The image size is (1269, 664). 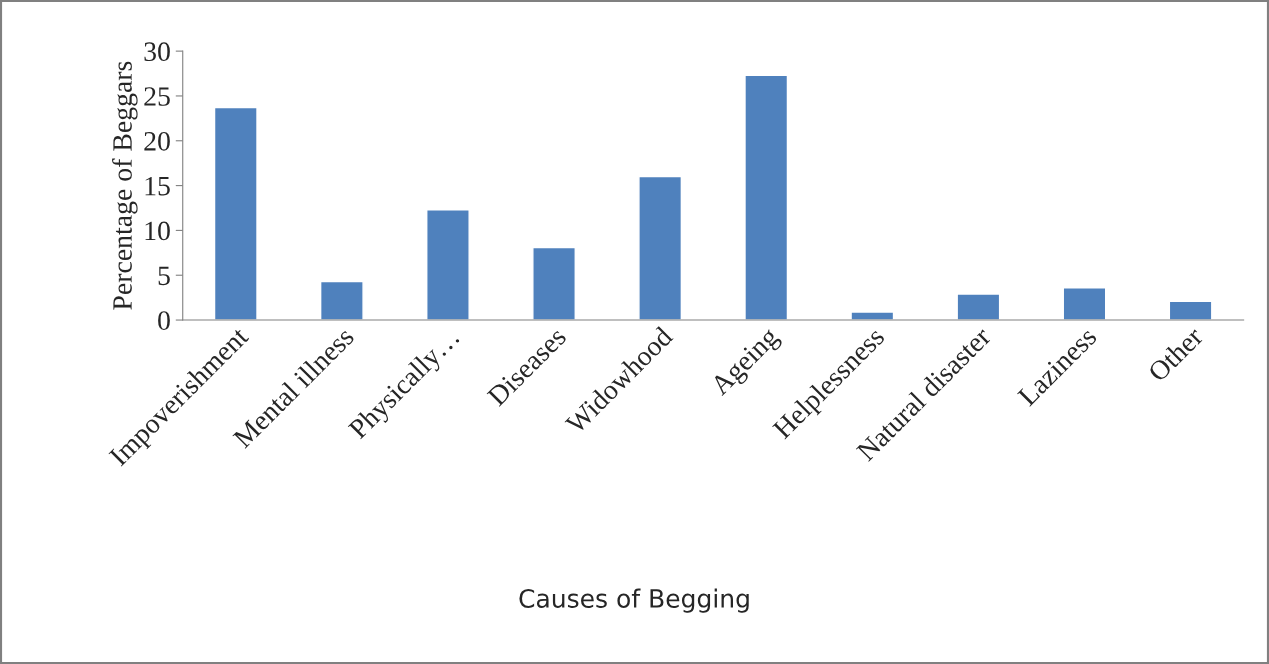 What do you see at coordinates (164, 276) in the screenshot?
I see `y-tick-label: 5` at bounding box center [164, 276].